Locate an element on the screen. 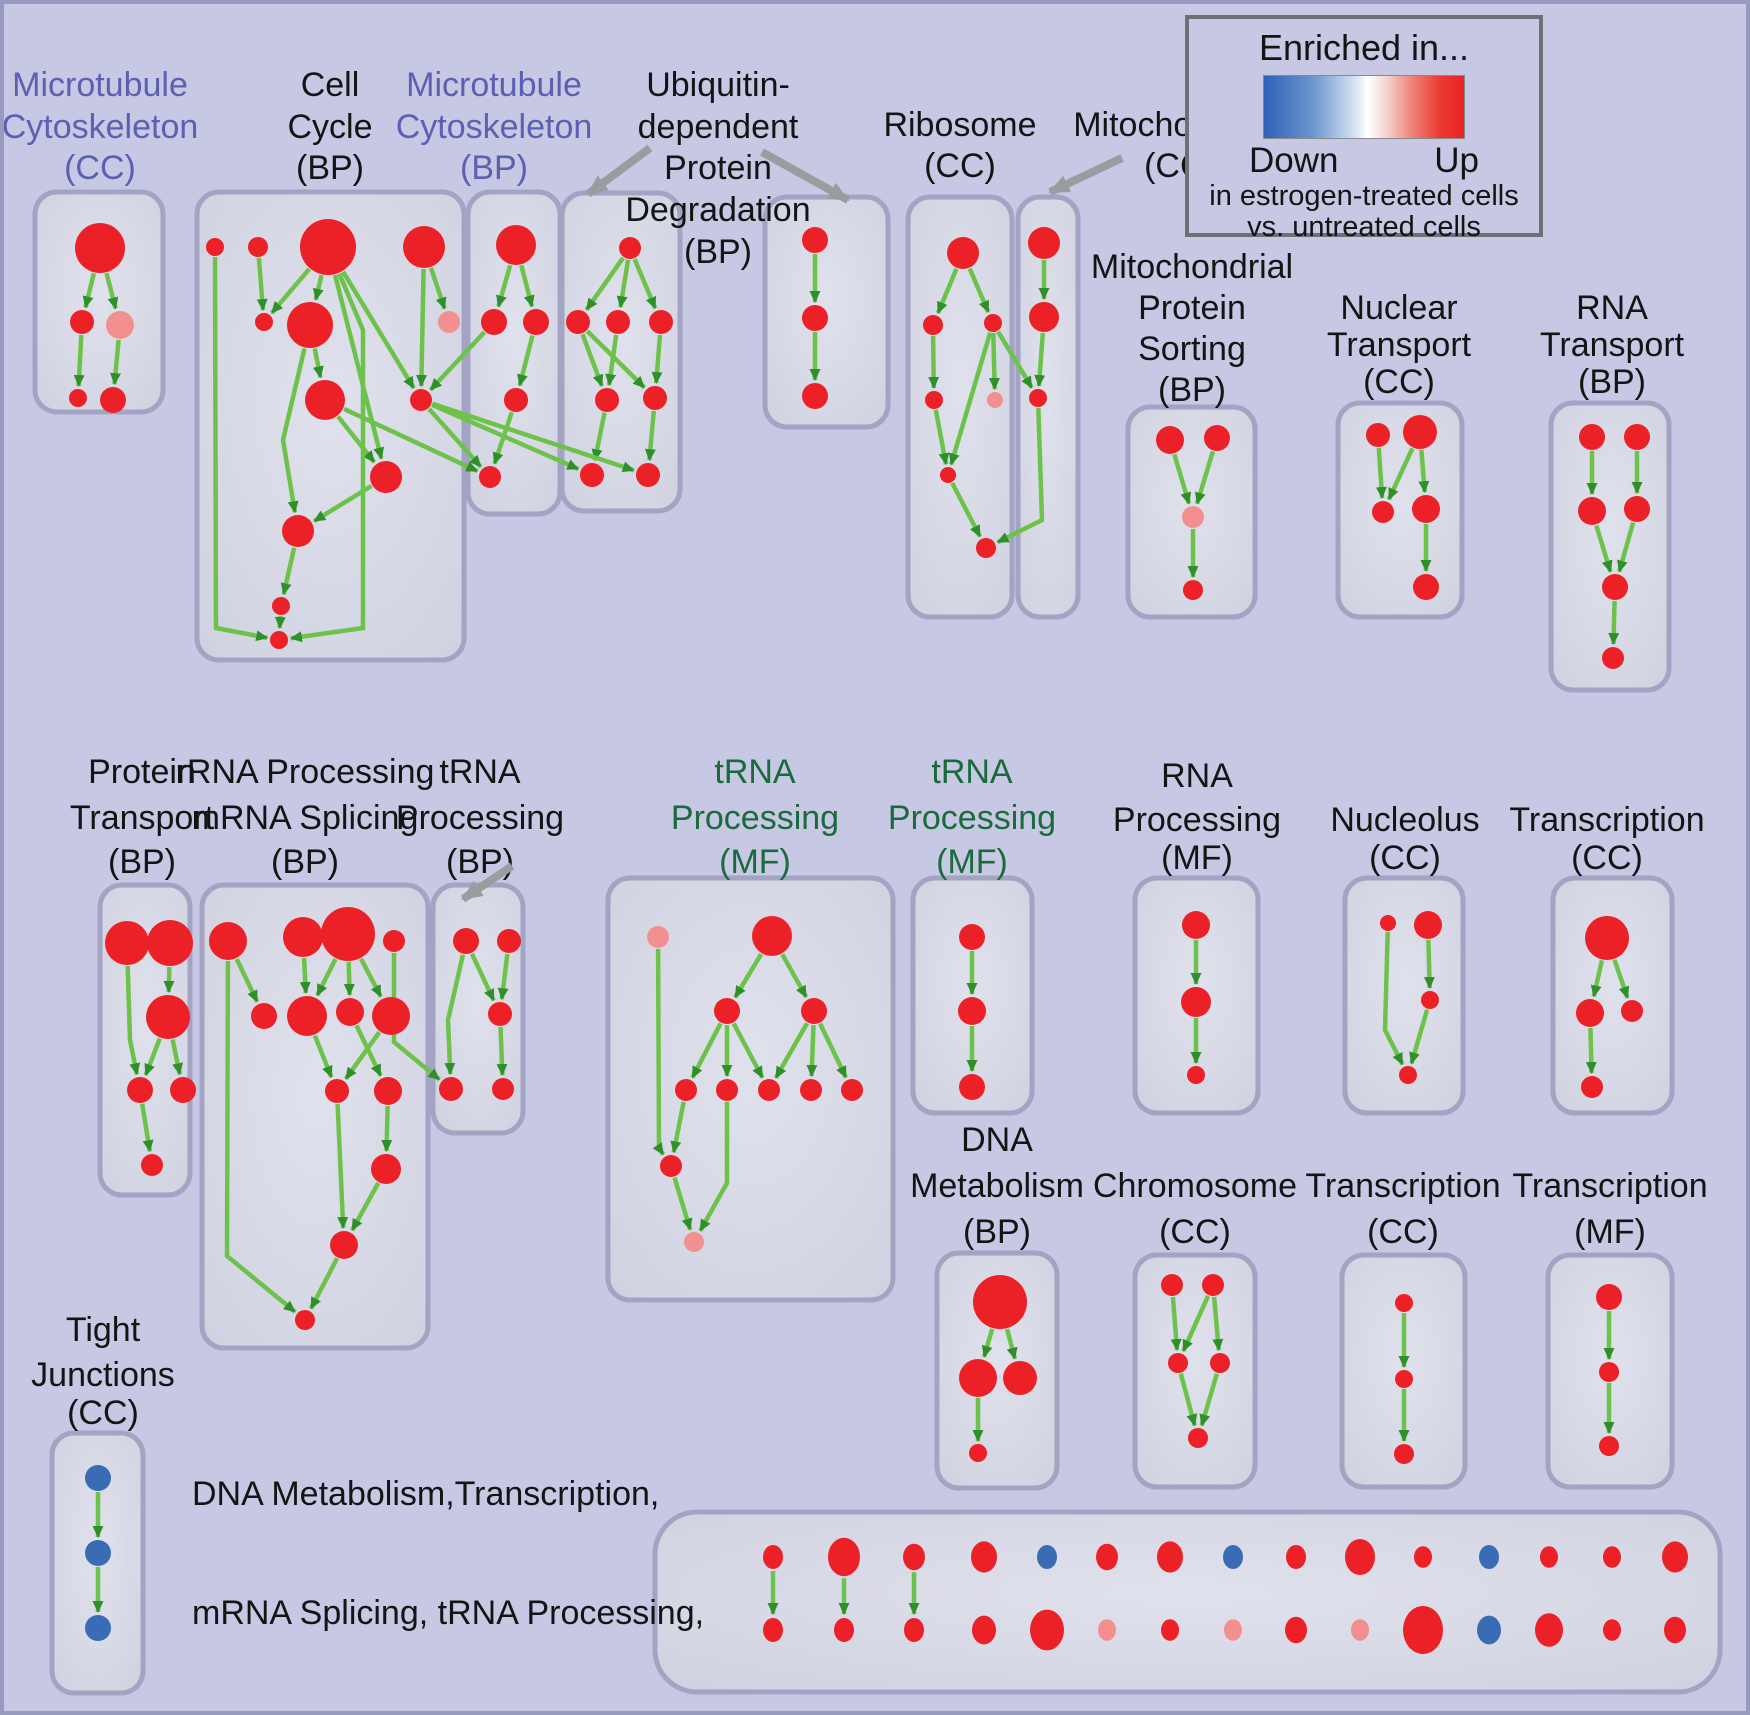 The image size is (1750, 1715). node-rna_trans-c is located at coordinates (1615, 587).